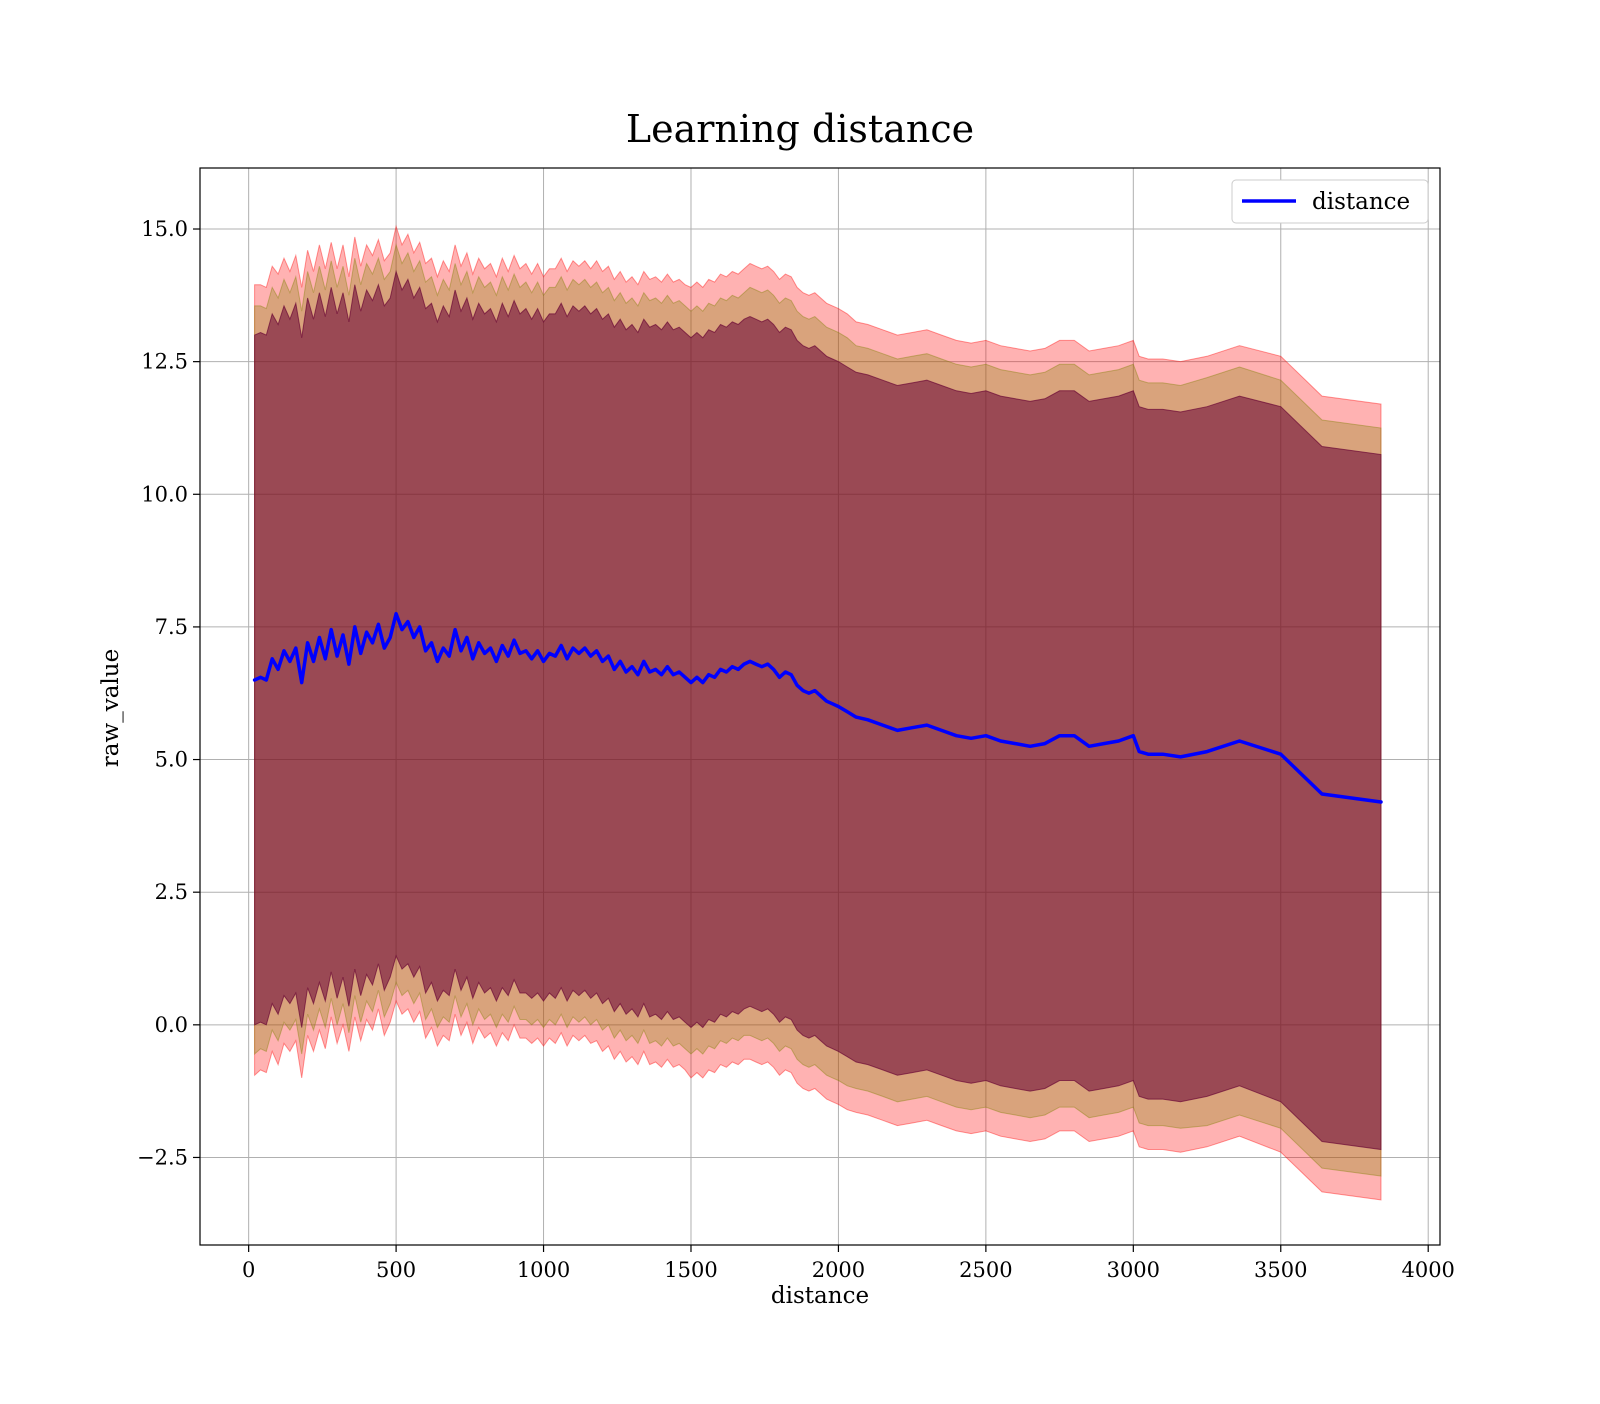  What do you see at coordinates (543, 1270) in the screenshot?
I see `x-tick-label: 1000` at bounding box center [543, 1270].